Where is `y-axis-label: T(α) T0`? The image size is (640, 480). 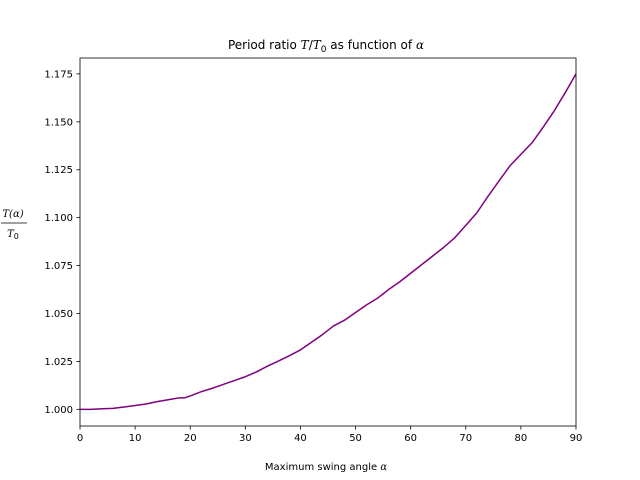
y-axis-label: T(α) T0 is located at coordinates (14, 225).